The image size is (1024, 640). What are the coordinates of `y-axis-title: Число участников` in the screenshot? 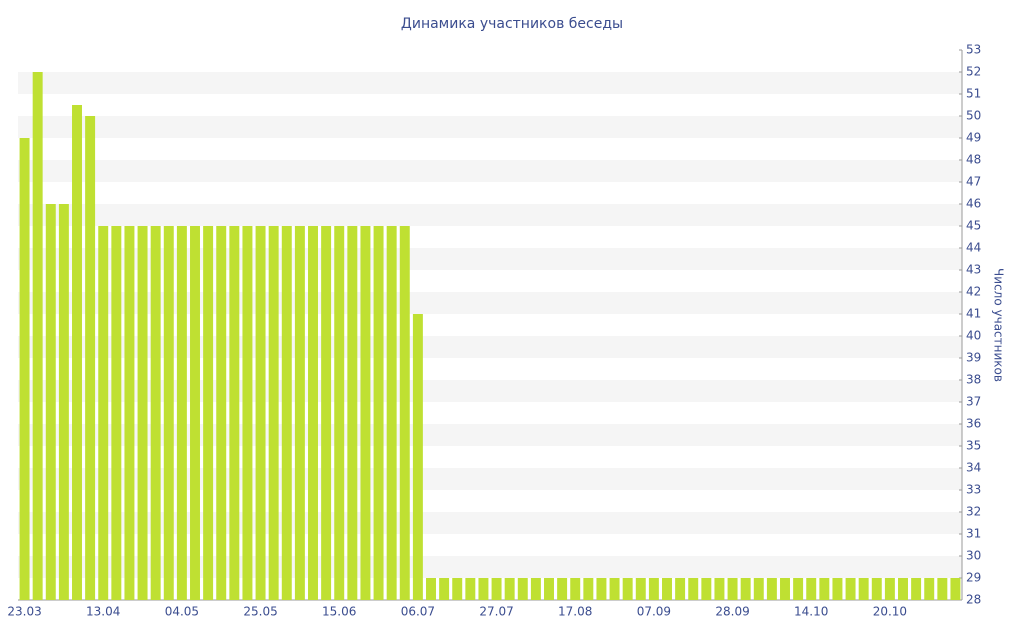 It's located at (999, 325).